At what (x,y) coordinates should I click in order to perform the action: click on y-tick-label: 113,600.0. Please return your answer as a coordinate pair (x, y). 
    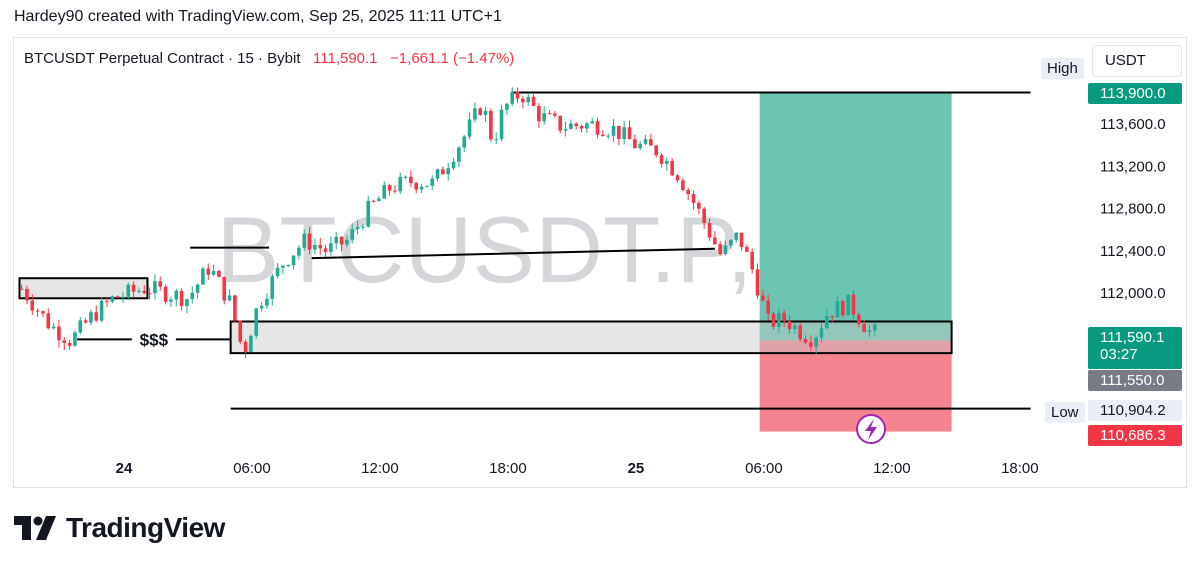
    Looking at the image, I should click on (1133, 124).